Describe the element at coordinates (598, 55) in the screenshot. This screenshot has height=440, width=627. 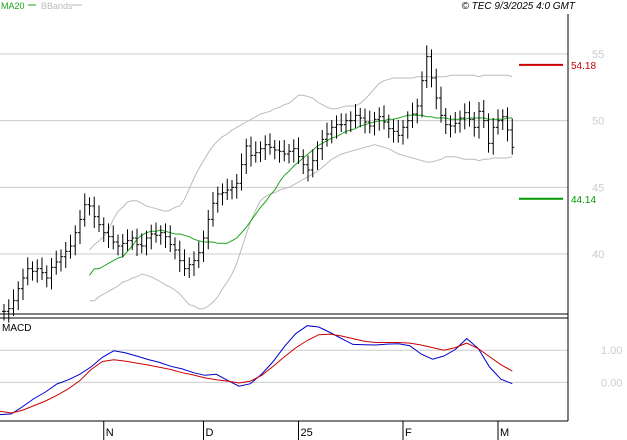
I see `price-ytick-label: 55` at that location.